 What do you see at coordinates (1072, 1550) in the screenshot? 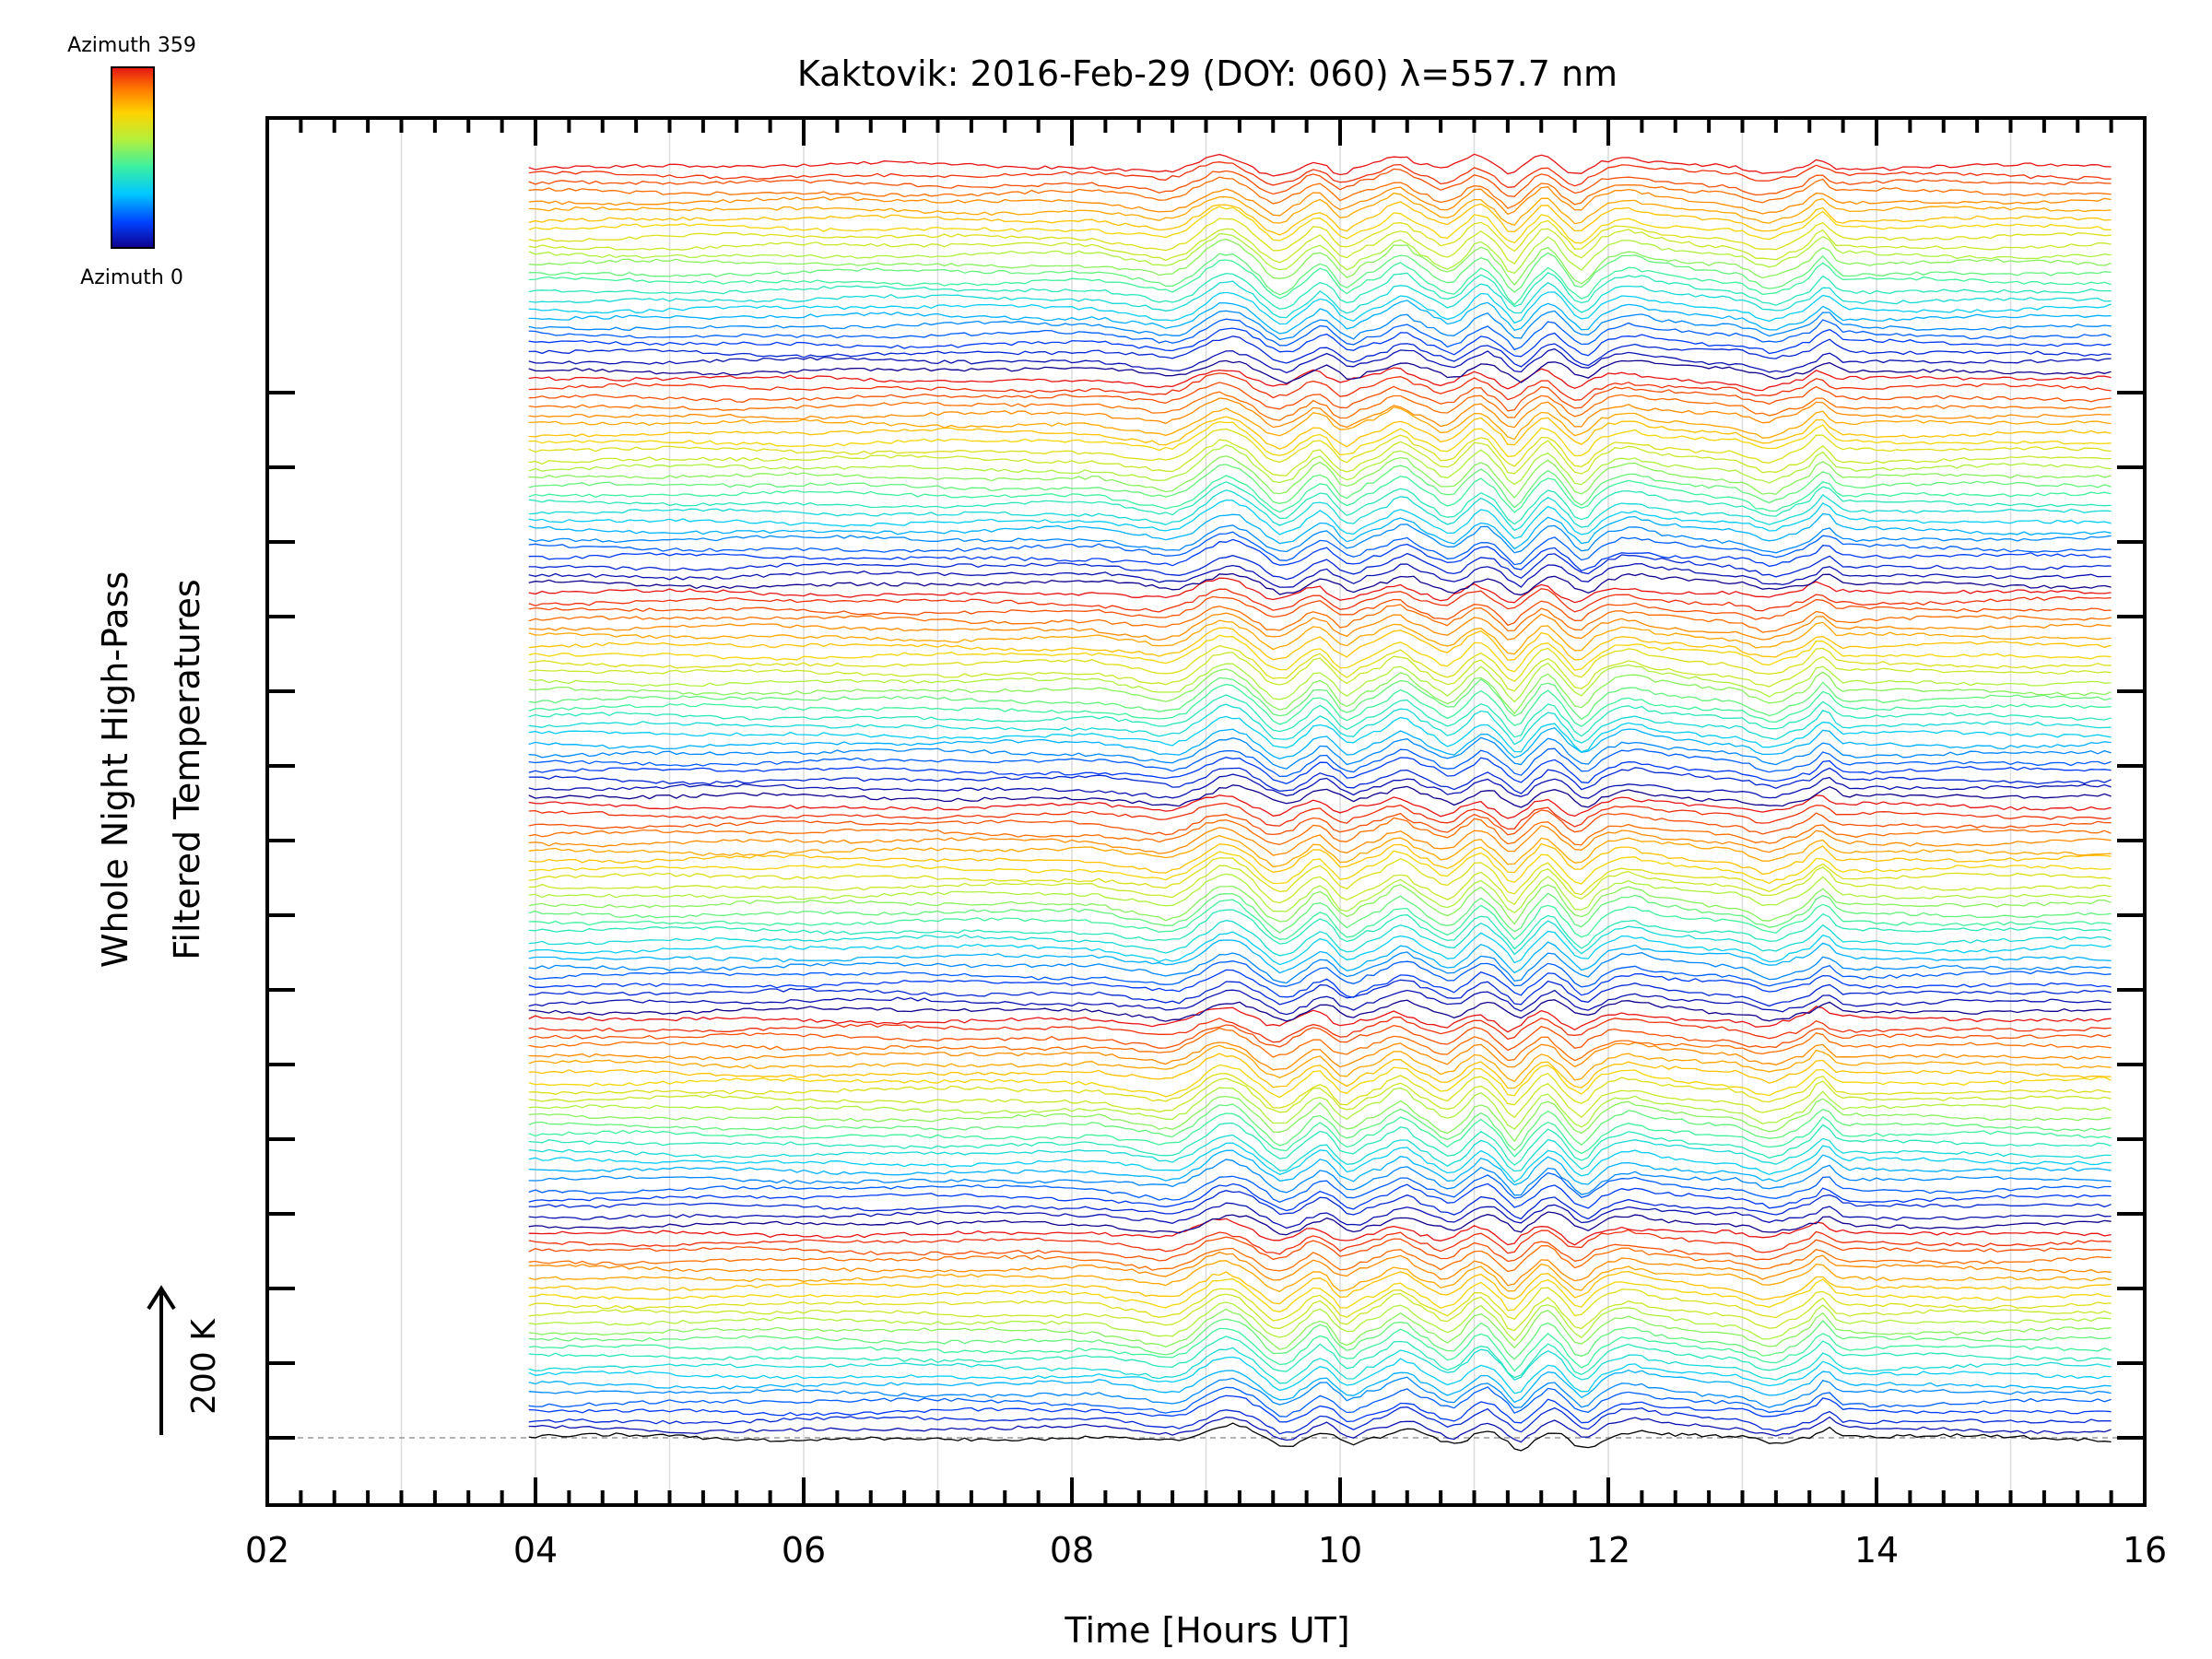
I see `x-tick-label: 08` at bounding box center [1072, 1550].